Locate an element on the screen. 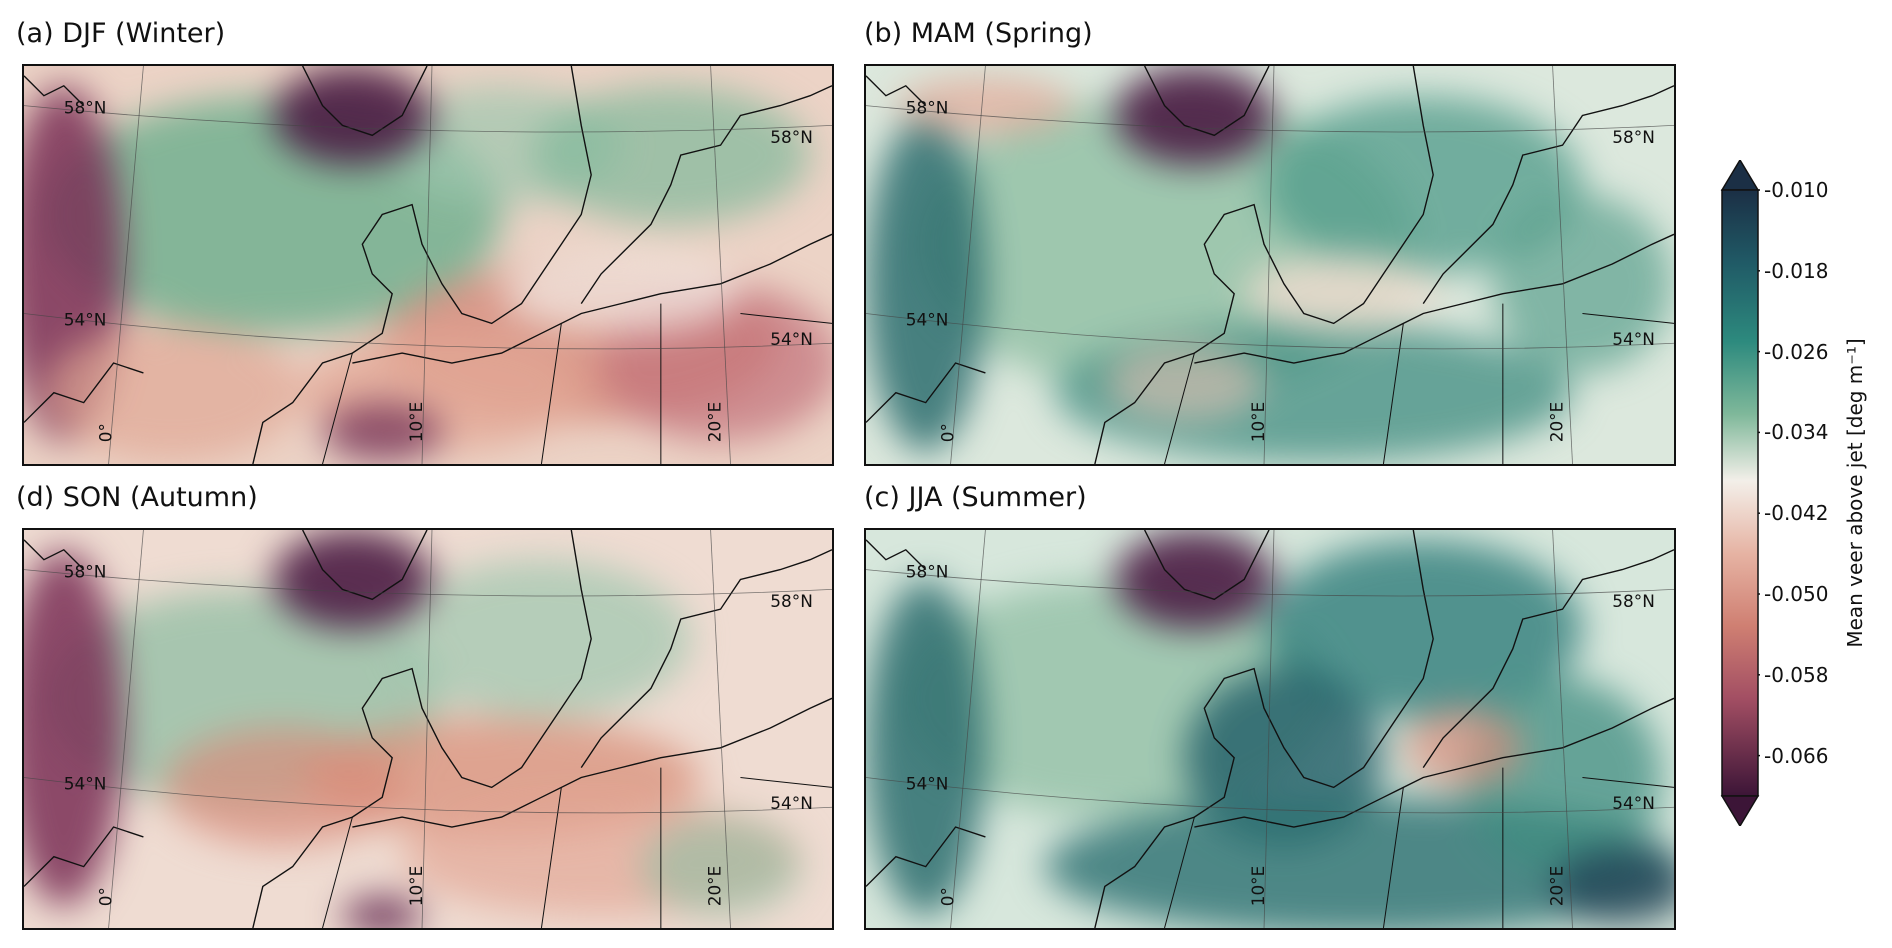 Image resolution: width=1892 pixels, height=948 pixels. colorbar-tick-label: -0.018 is located at coordinates (1796, 270).